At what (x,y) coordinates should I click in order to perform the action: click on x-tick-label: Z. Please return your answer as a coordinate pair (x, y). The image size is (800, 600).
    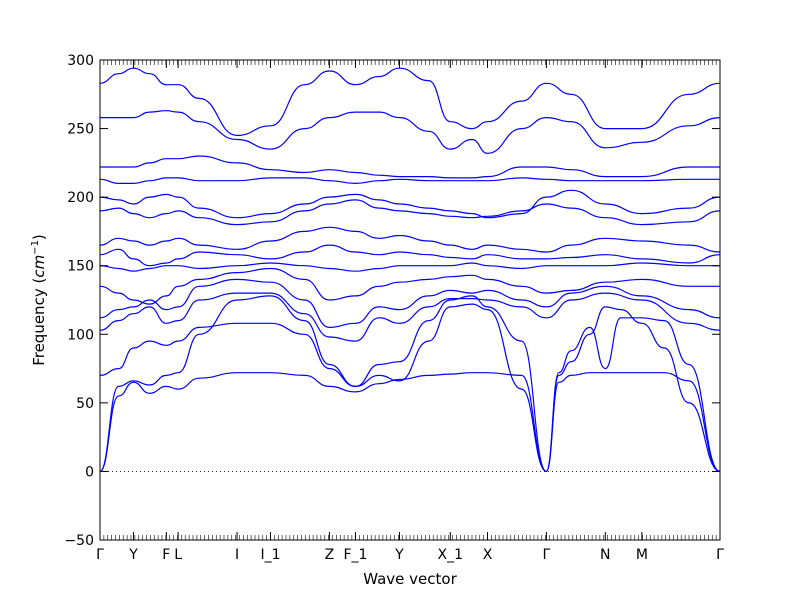
    Looking at the image, I should click on (330, 555).